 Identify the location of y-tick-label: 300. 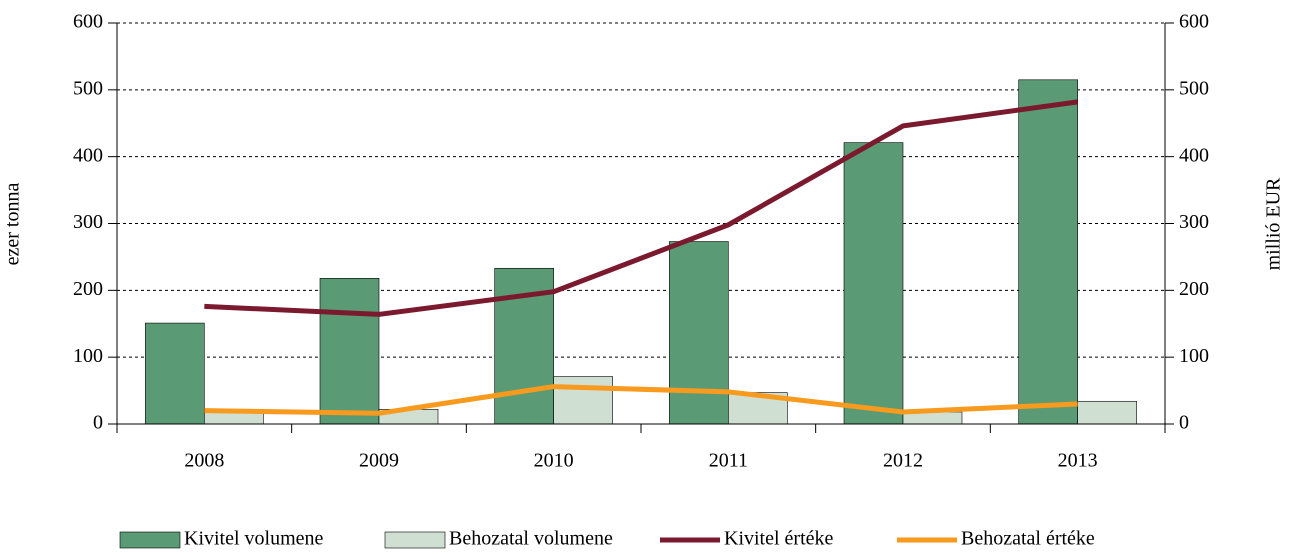
(88, 222).